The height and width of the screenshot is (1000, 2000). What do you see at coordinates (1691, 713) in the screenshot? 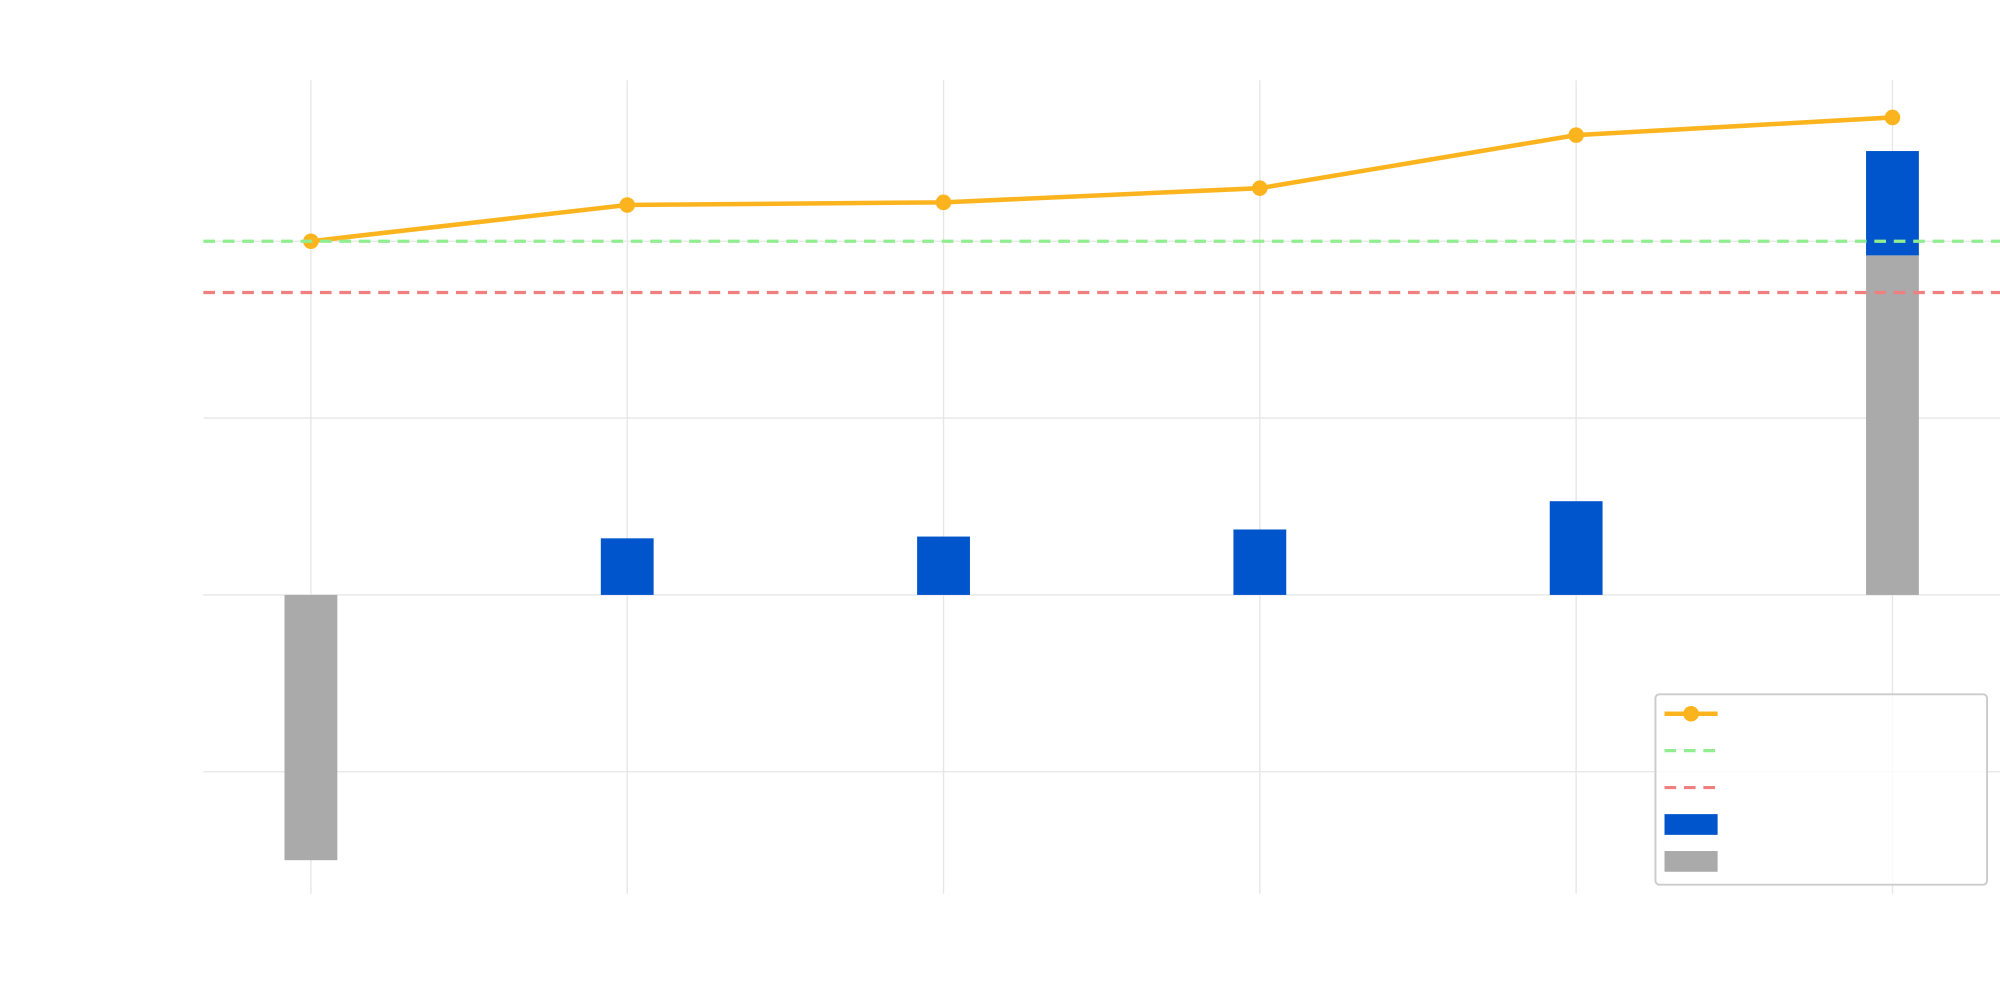
I see `legend-swatch-marker` at bounding box center [1691, 713].